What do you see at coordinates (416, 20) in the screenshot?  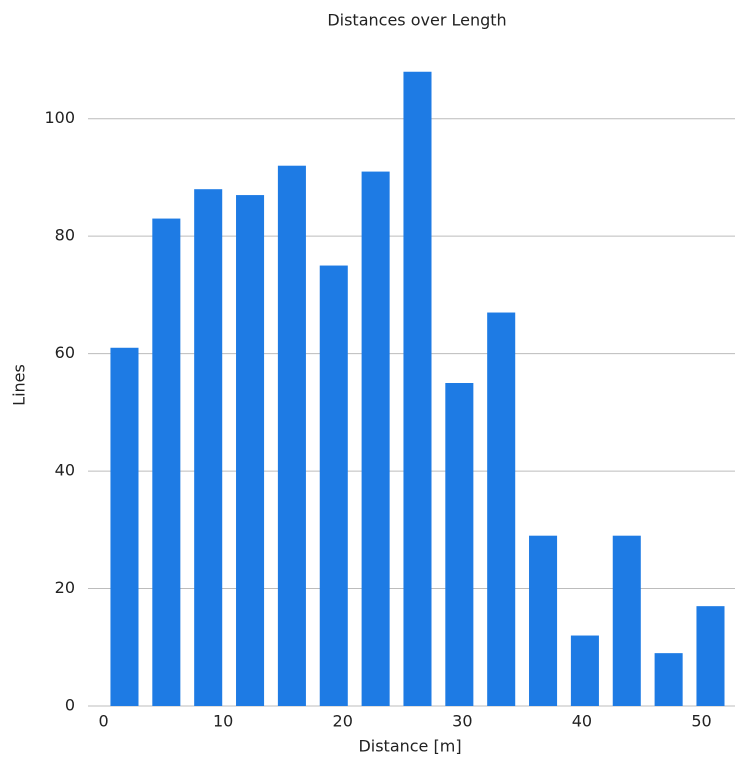 I see `chart-title: Distances over Length` at bounding box center [416, 20].